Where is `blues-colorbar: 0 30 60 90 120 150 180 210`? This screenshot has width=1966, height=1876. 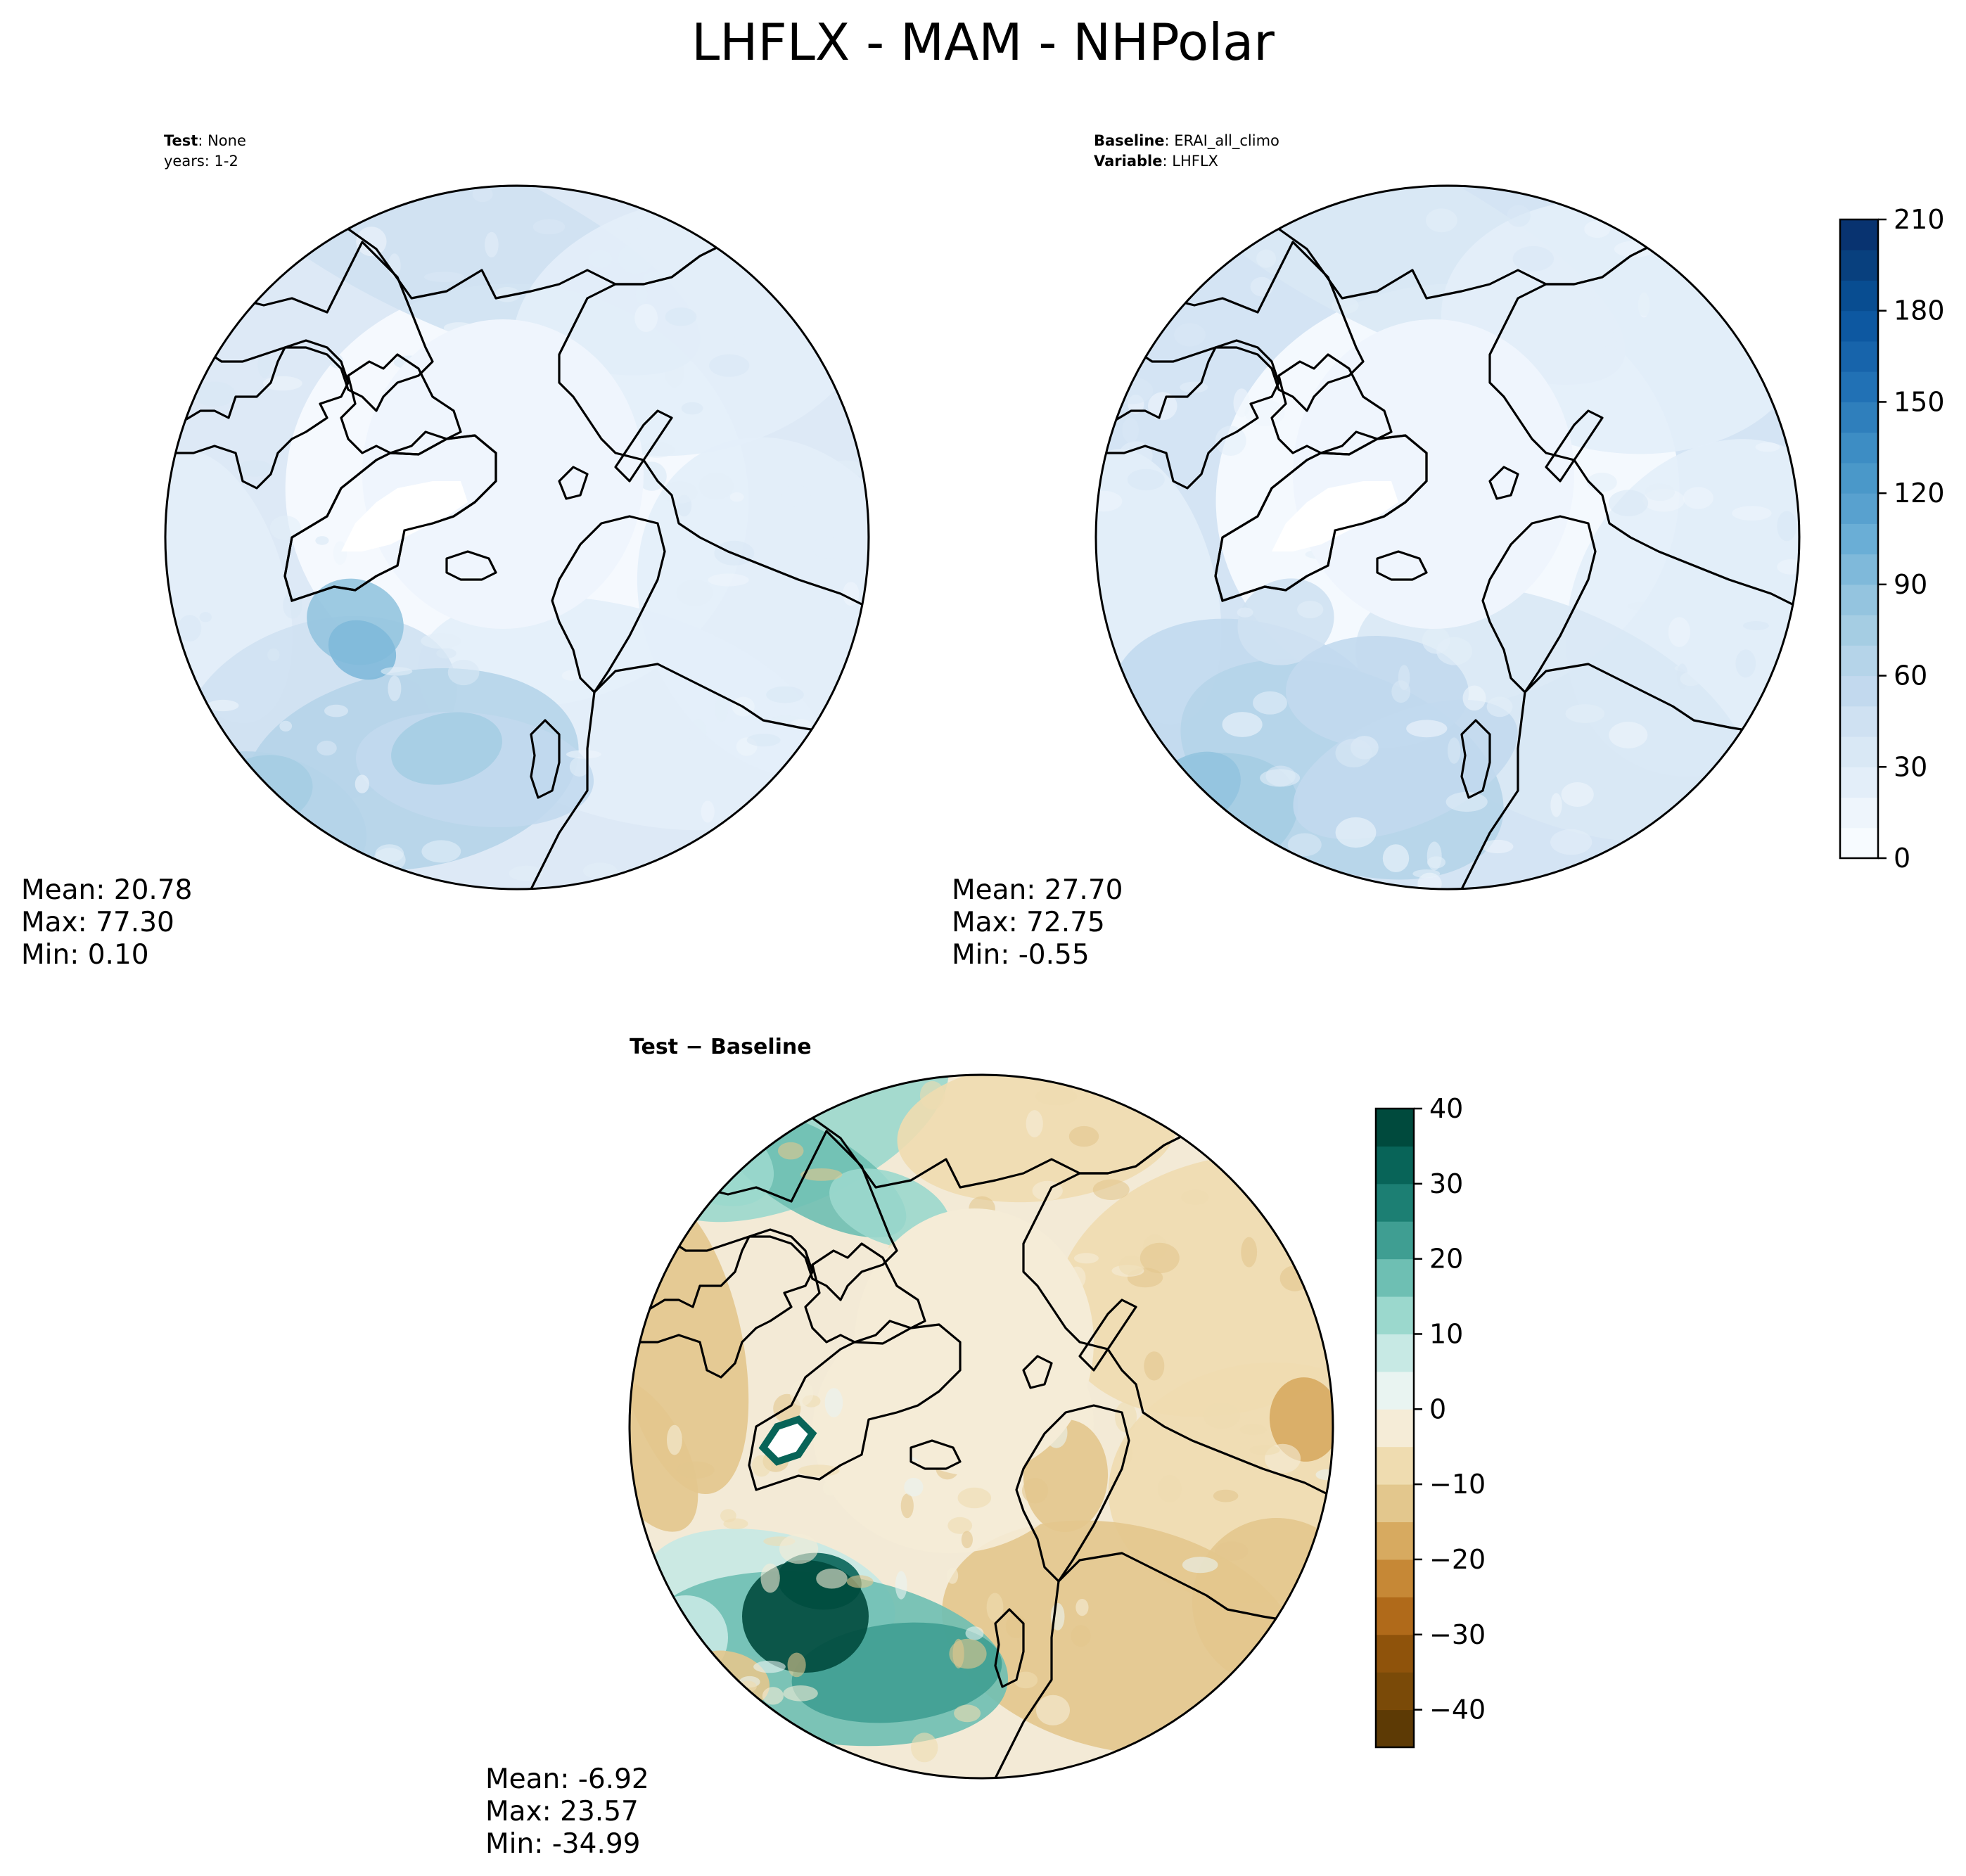 blues-colorbar: 0 30 60 90 120 150 180 210 is located at coordinates (1892, 539).